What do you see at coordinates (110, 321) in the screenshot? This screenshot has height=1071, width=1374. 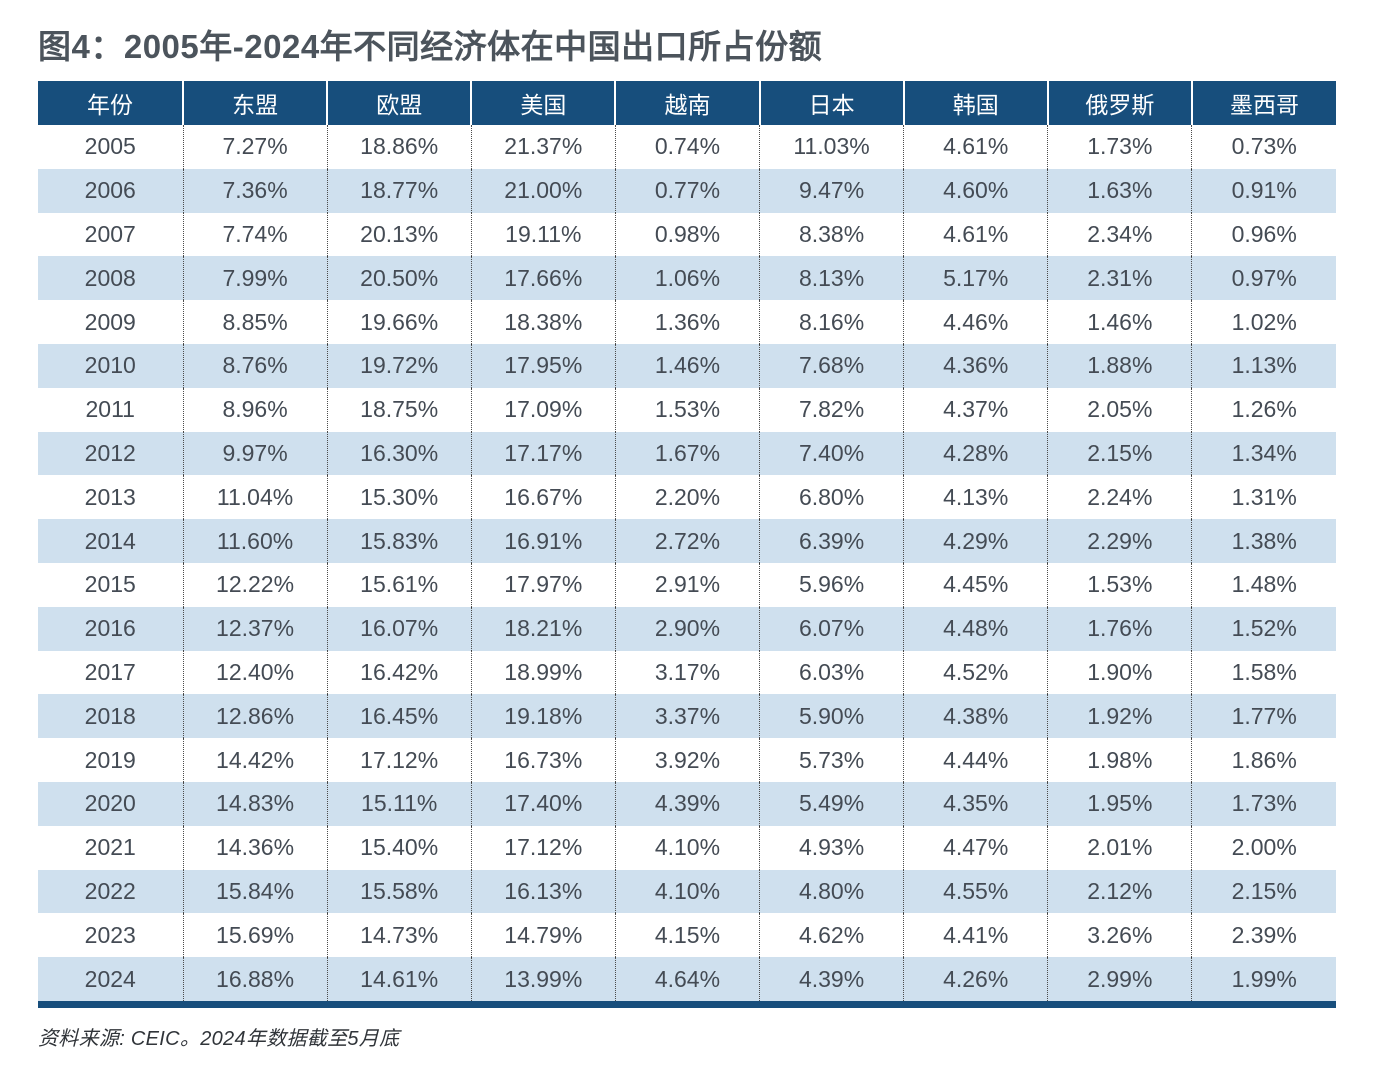 I see `year-cell: 2009` at bounding box center [110, 321].